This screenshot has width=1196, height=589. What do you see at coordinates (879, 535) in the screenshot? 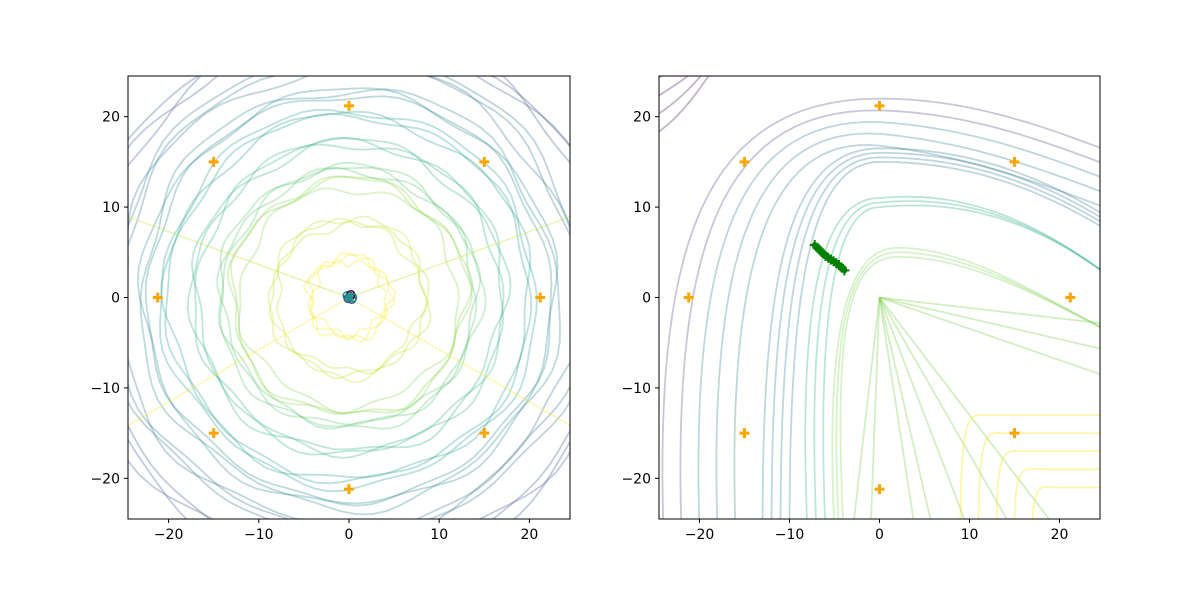
I see `right-xtick-label: 0` at bounding box center [879, 535].